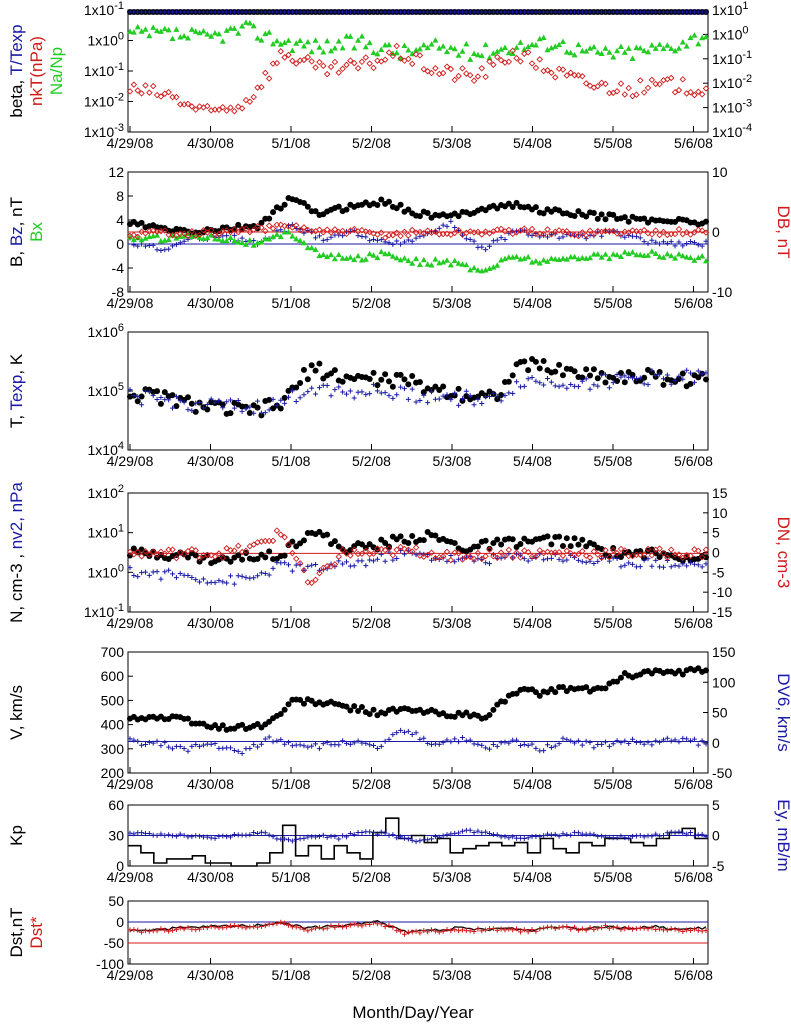 The image size is (791, 1024). I want to click on y2-tick-label: -50, so click(722, 773).